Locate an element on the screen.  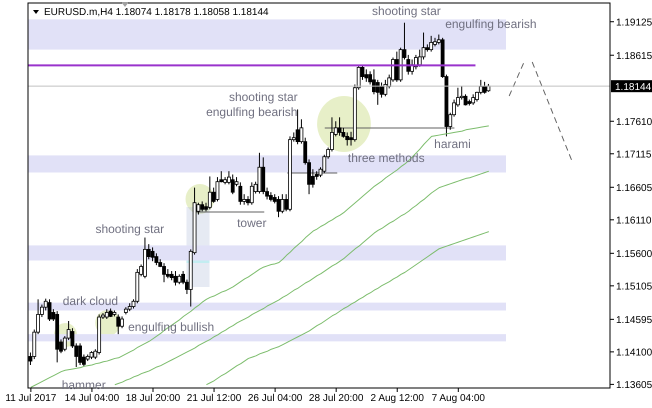
y-tick-label: 1.18615 is located at coordinates (634, 56).